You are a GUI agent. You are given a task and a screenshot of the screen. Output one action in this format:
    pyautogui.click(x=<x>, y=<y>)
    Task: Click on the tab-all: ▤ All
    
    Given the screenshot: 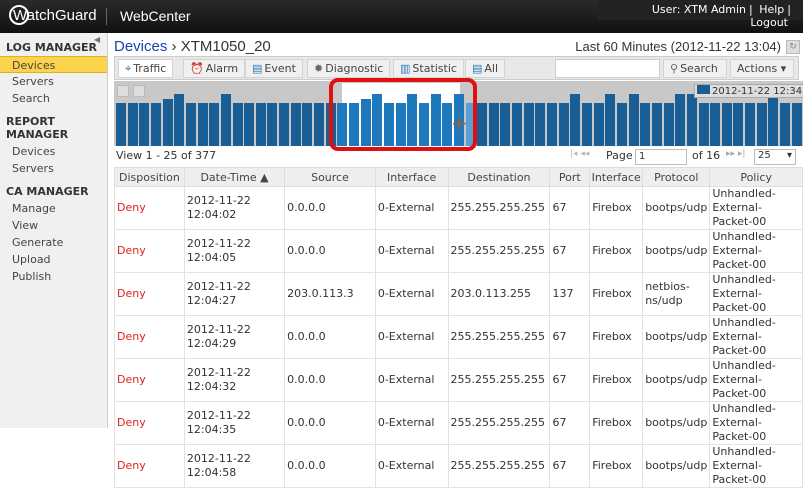 What is the action you would take?
    pyautogui.click(x=485, y=68)
    